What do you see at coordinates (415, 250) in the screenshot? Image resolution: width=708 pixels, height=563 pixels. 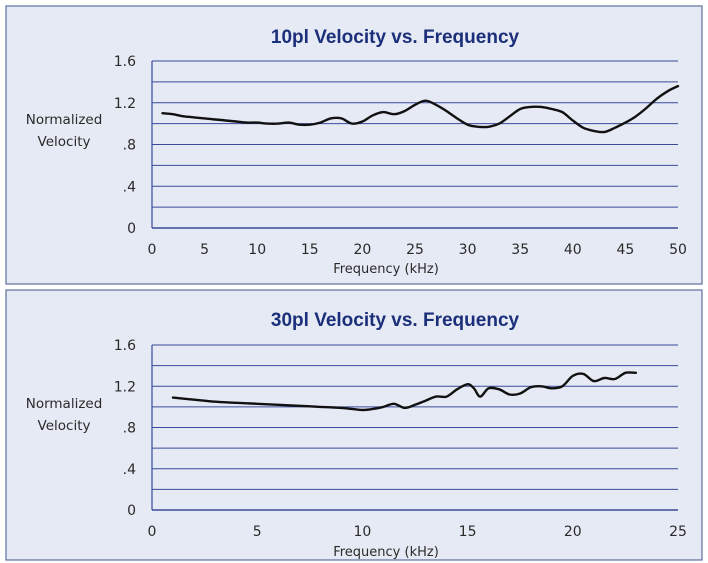 I see `chart-1-x-tick-label: 25` at bounding box center [415, 250].